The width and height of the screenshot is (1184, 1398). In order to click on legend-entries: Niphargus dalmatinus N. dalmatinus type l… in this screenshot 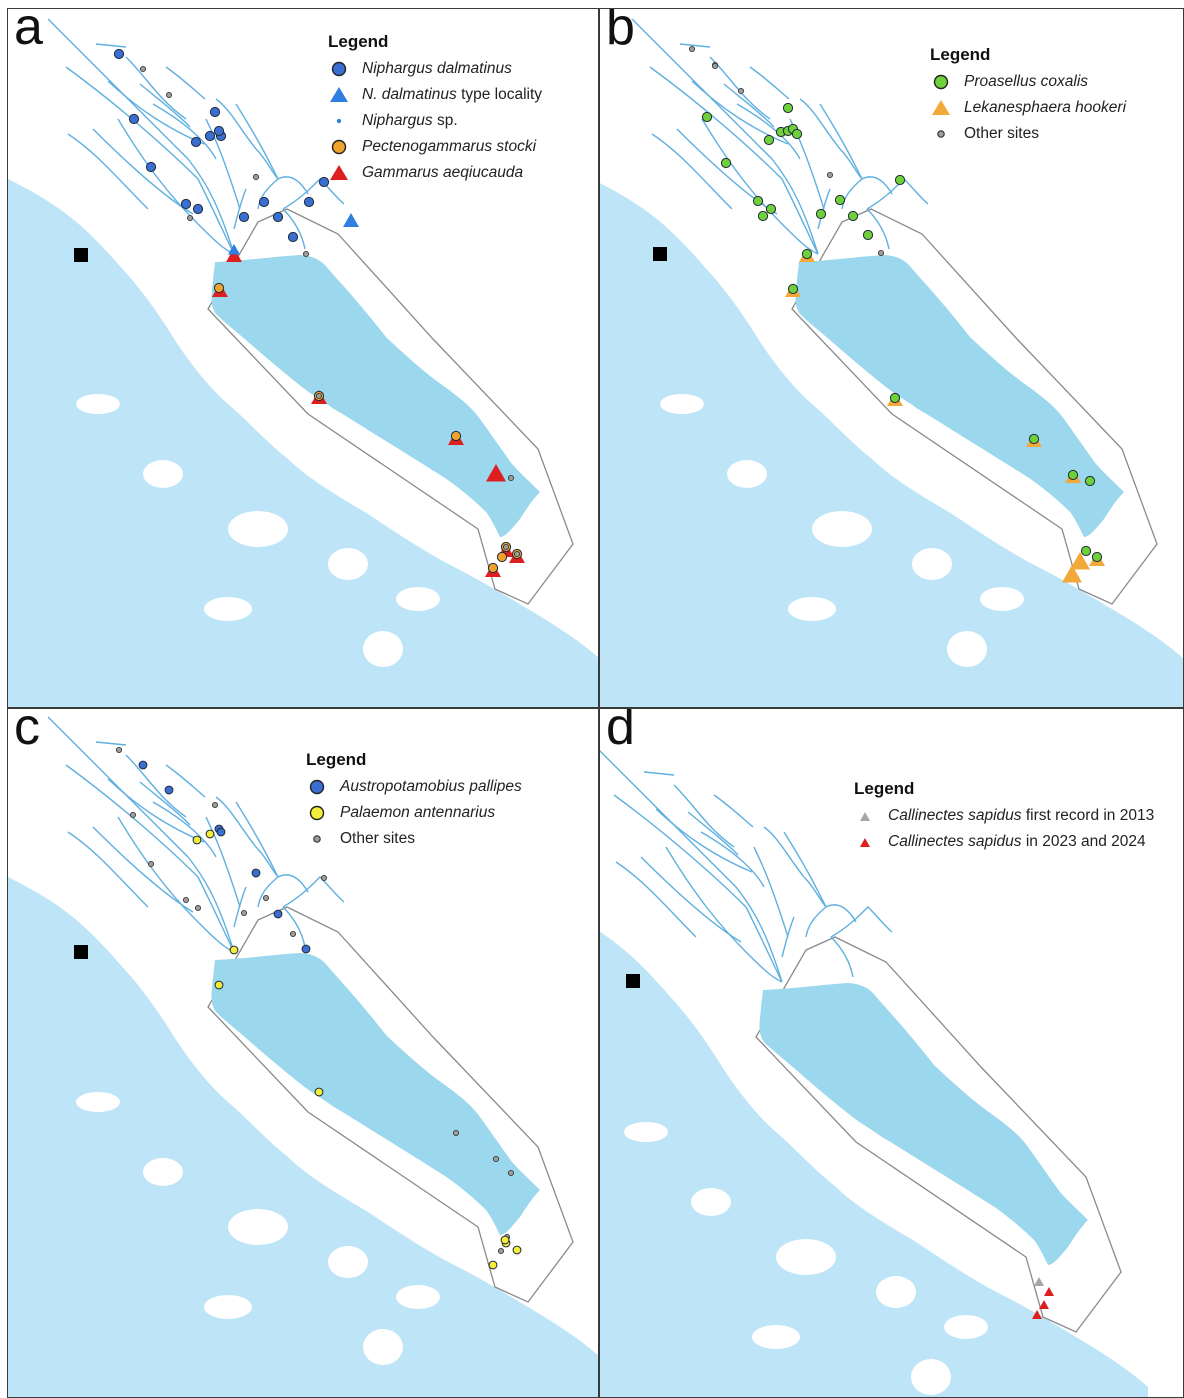, I will do `click(435, 121)`.